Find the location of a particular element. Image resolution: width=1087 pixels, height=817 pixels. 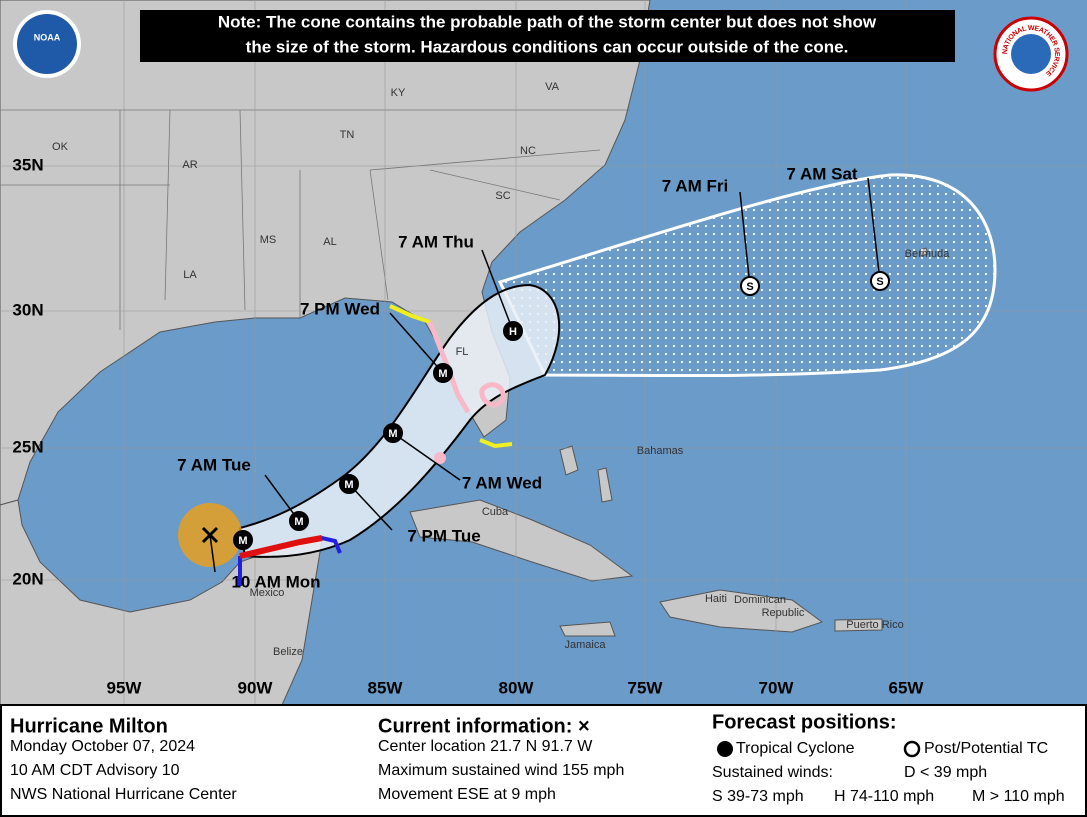

storm-info: 10 AM CDT Advisory 10 is located at coordinates (95, 770).